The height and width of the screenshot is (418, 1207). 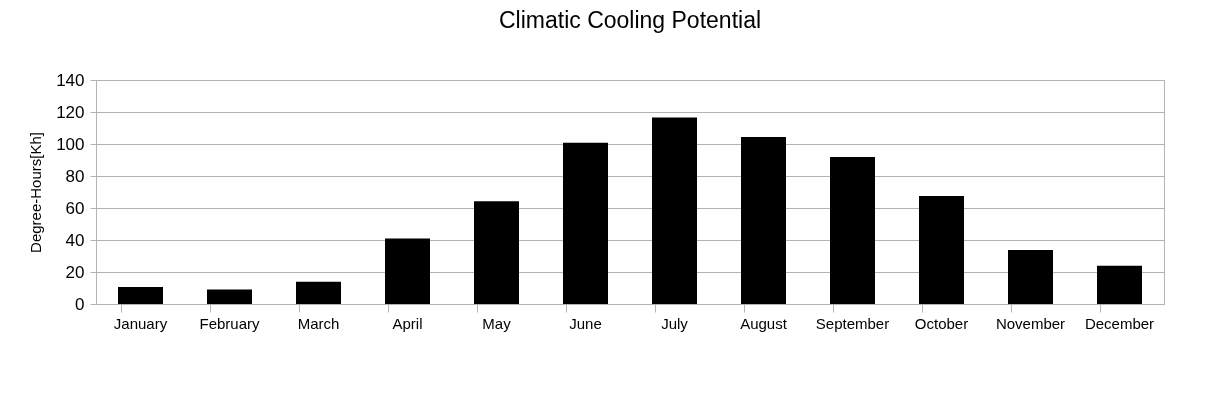 What do you see at coordinates (852, 323) in the screenshot?
I see `x-tick-label: September` at bounding box center [852, 323].